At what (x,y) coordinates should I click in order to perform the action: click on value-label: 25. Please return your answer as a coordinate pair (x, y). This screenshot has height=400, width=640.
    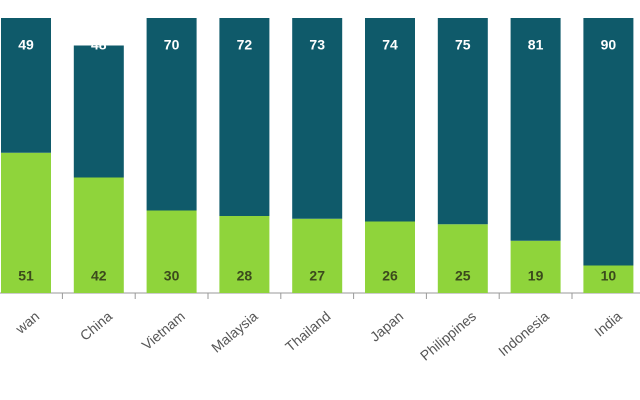
    Looking at the image, I should click on (463, 276).